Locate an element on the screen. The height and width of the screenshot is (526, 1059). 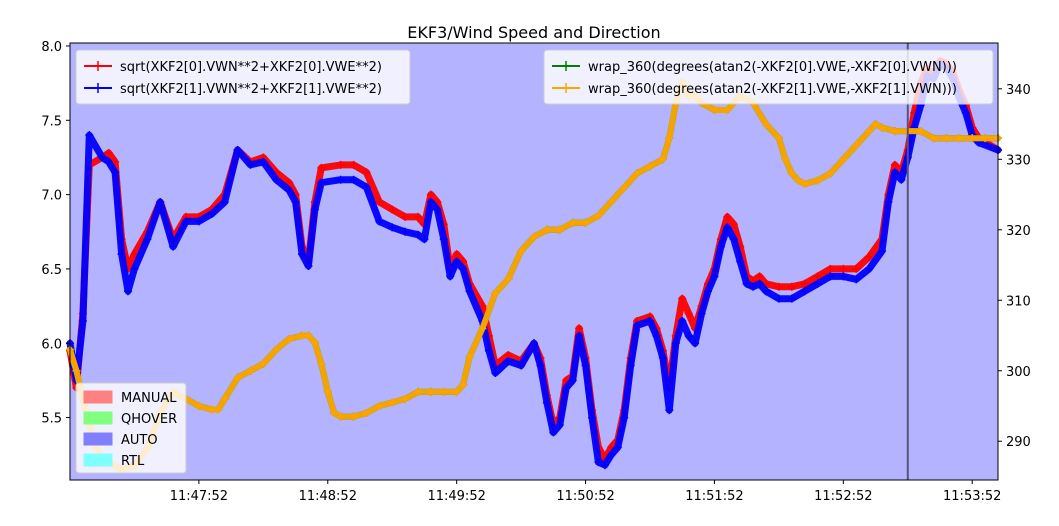
x-tick-label: 11:49:52 is located at coordinates (456, 496).